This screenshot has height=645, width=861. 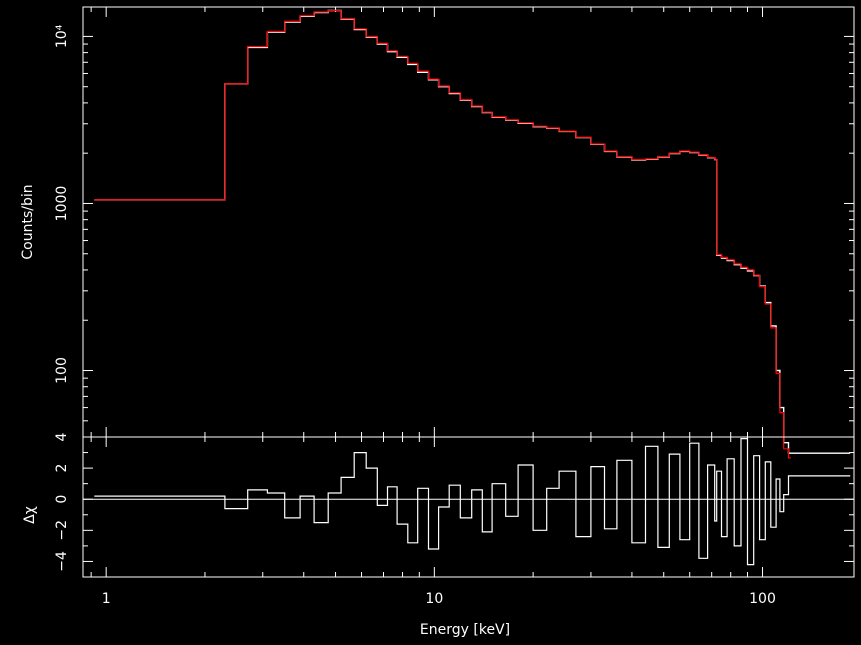 I want to click on residual-ytick-label: 4, so click(x=62, y=436).